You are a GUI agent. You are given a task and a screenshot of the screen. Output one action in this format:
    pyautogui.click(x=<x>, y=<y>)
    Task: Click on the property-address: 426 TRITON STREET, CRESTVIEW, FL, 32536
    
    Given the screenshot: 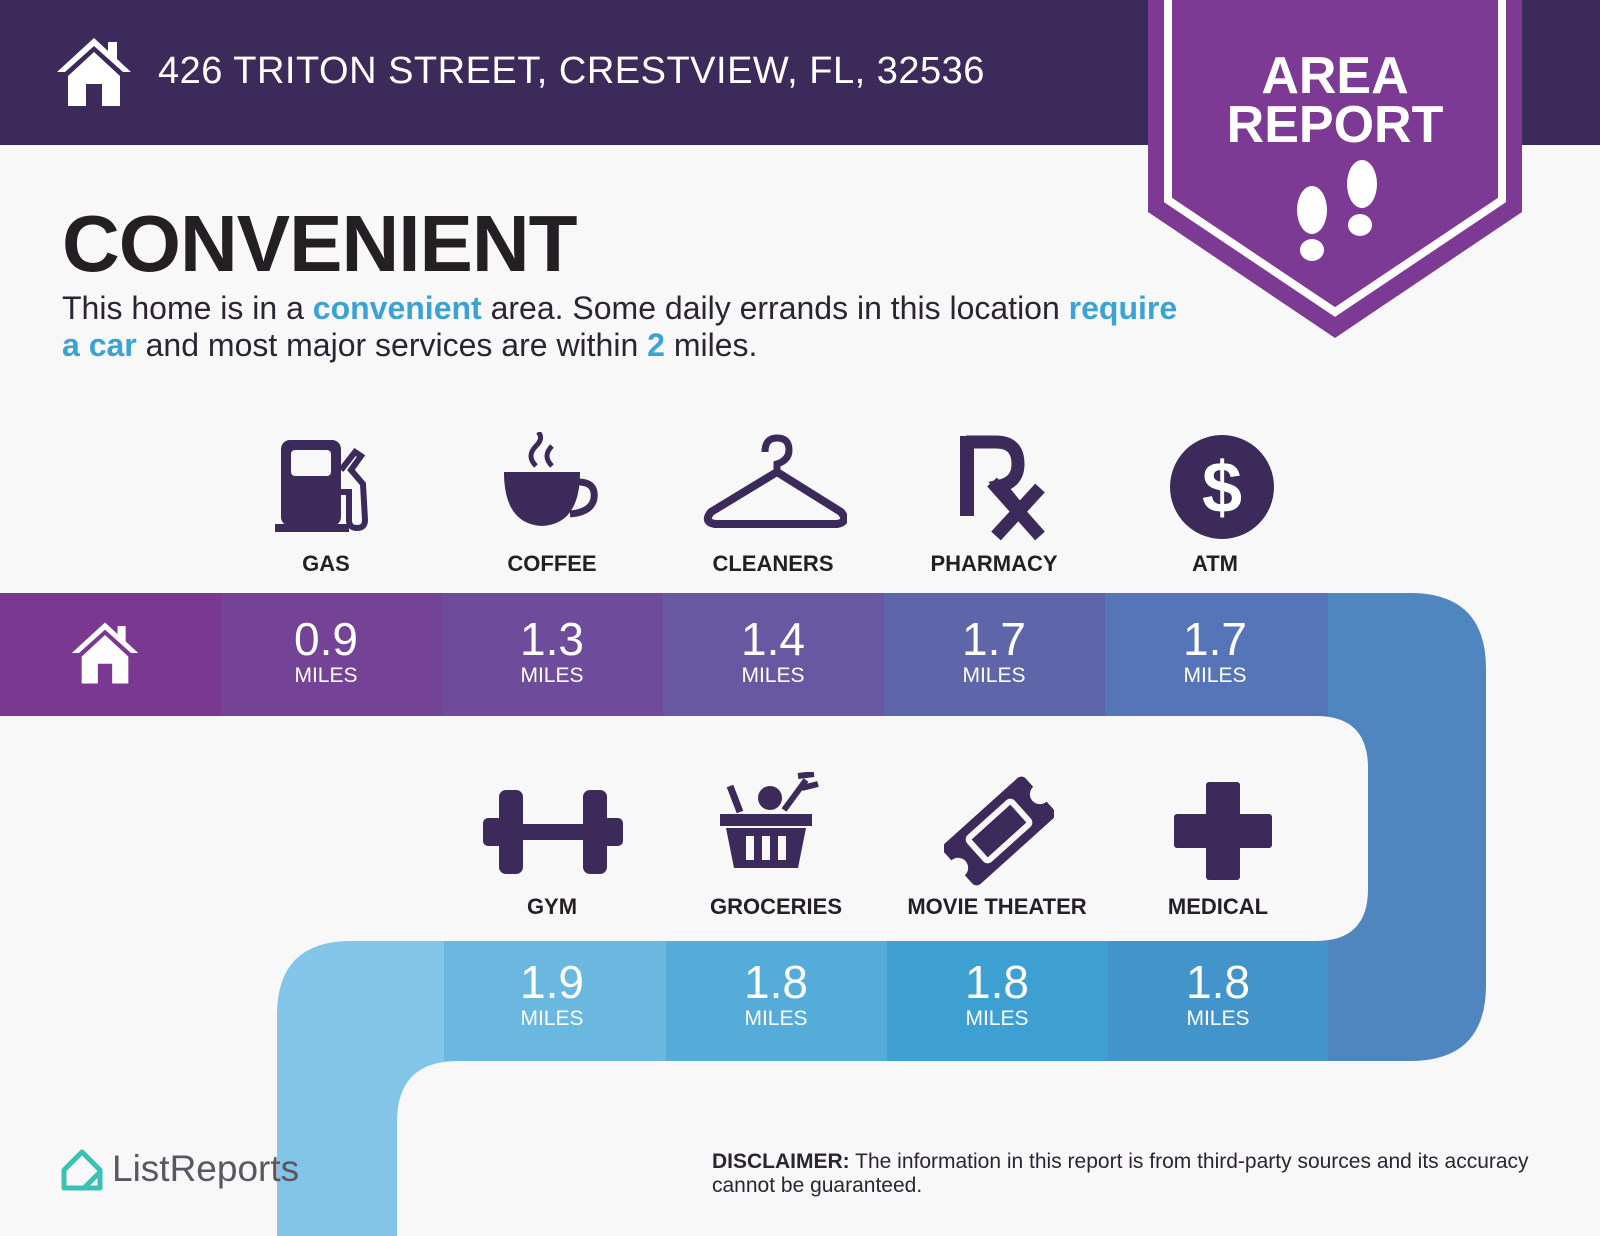 What is the action you would take?
    pyautogui.click(x=571, y=71)
    